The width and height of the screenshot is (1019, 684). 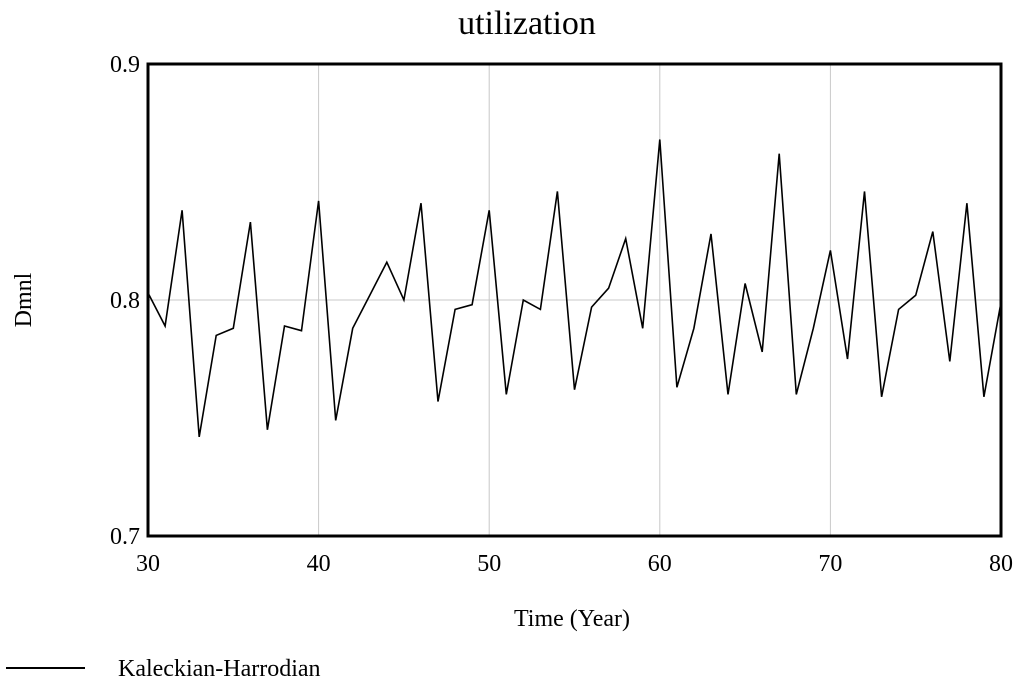 What do you see at coordinates (660, 564) in the screenshot?
I see `x-tick-label: 60` at bounding box center [660, 564].